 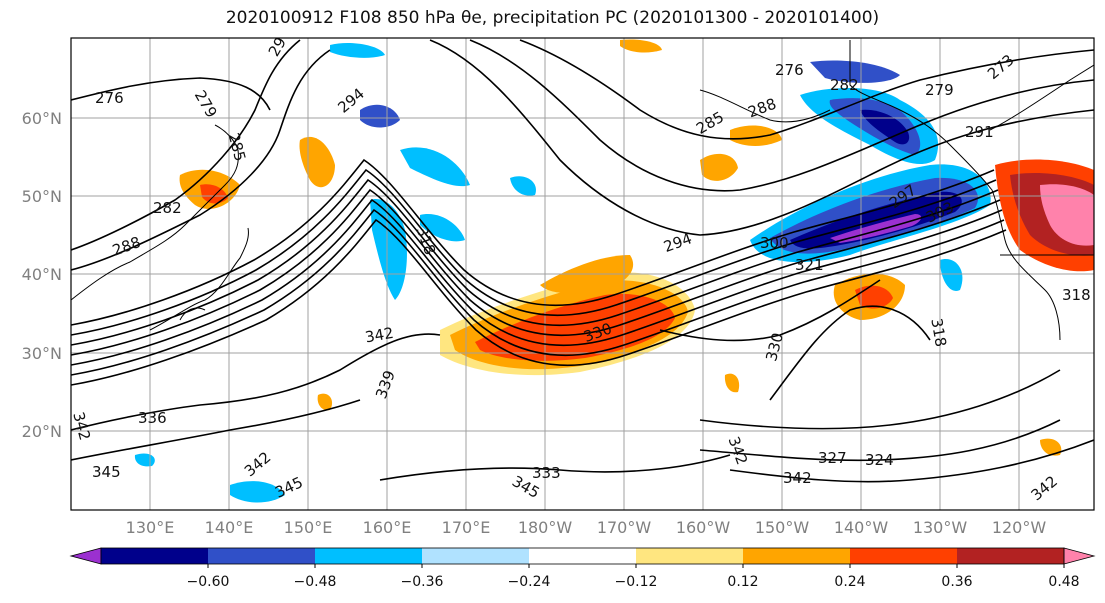 What do you see at coordinates (308, 527) in the screenshot?
I see `longitude-label: 150°E` at bounding box center [308, 527].